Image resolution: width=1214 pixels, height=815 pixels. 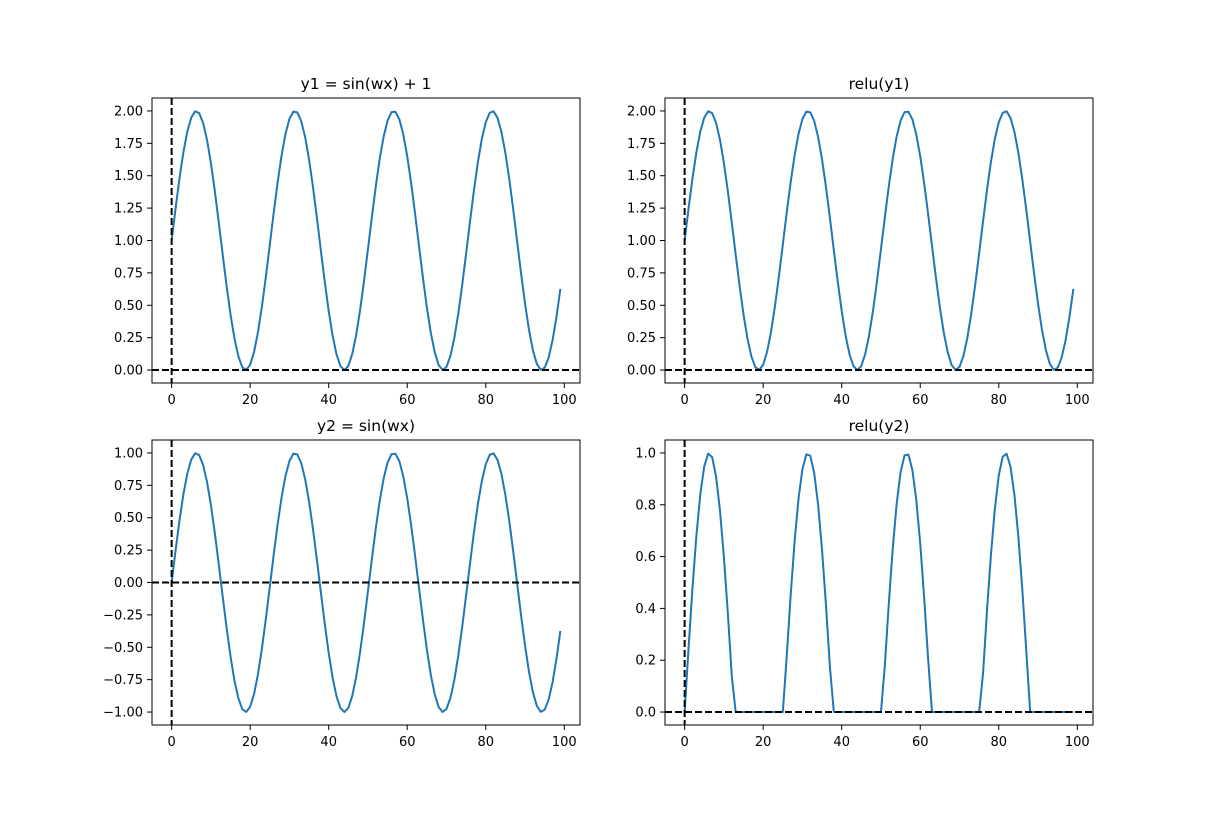 I want to click on y-tick-label: −0.50, so click(x=123, y=648).